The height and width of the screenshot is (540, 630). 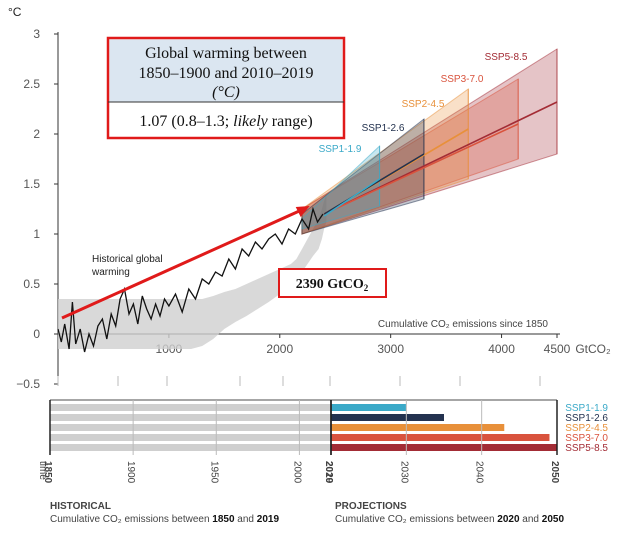 I want to click on projection-bar-ssp5-8.5, so click(x=444, y=447).